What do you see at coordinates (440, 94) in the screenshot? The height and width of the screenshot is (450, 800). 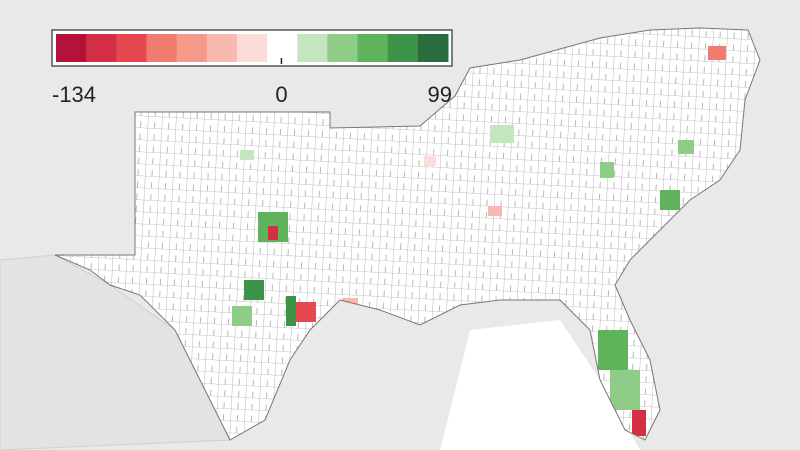 I see `legend-max-label: 99` at bounding box center [440, 94].